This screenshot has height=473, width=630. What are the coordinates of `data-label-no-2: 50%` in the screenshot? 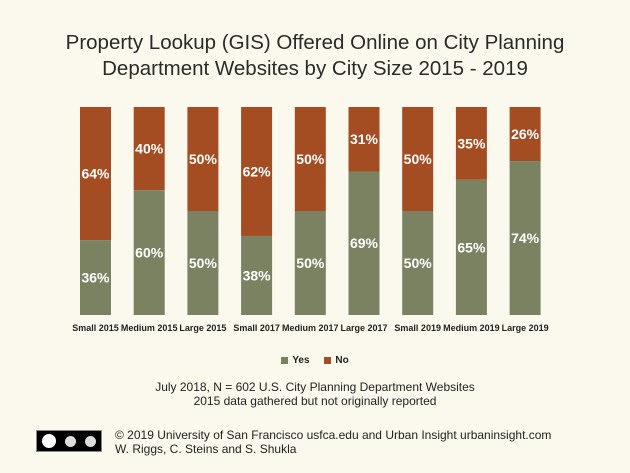 It's located at (203, 159).